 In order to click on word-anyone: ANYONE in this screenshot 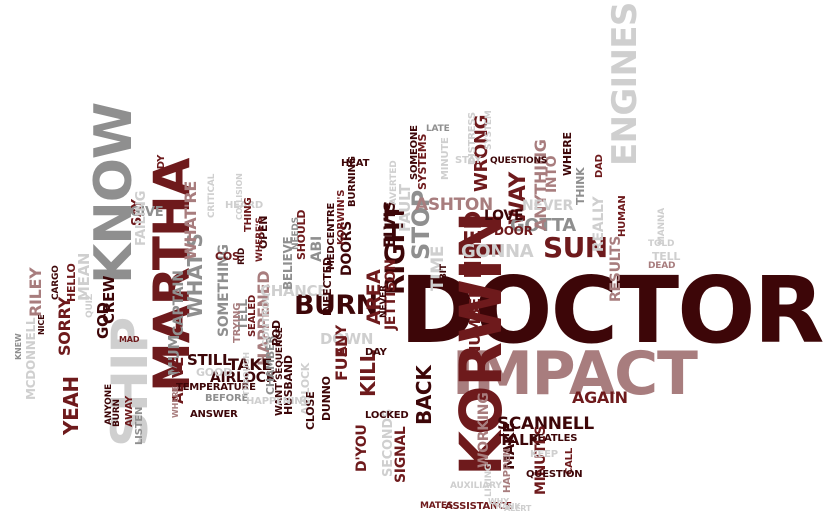, I will do `click(109, 404)`.